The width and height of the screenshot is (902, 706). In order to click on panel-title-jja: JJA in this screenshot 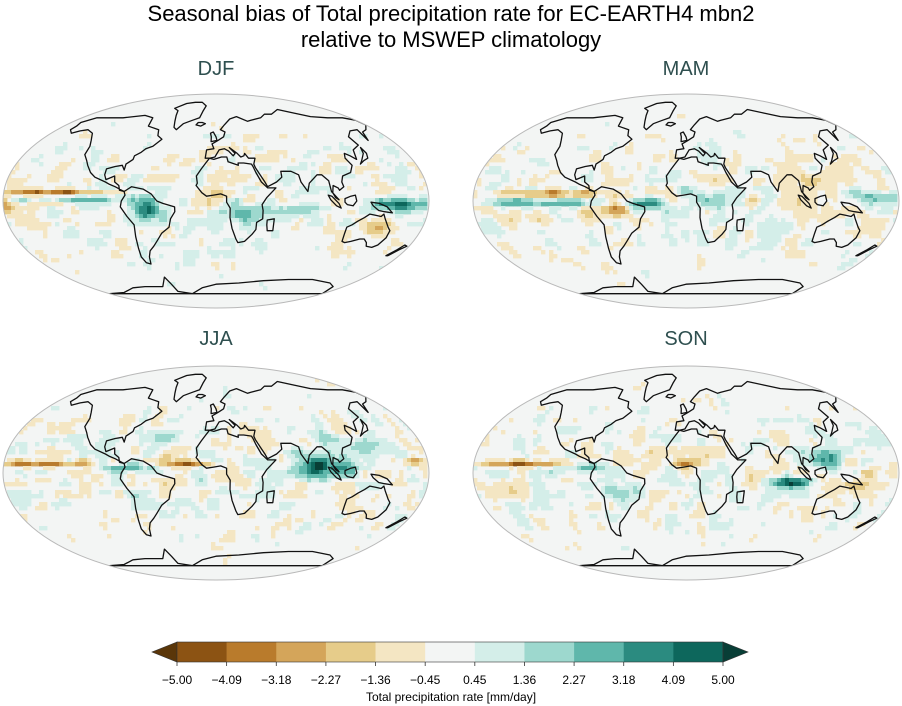, I will do `click(216, 339)`.